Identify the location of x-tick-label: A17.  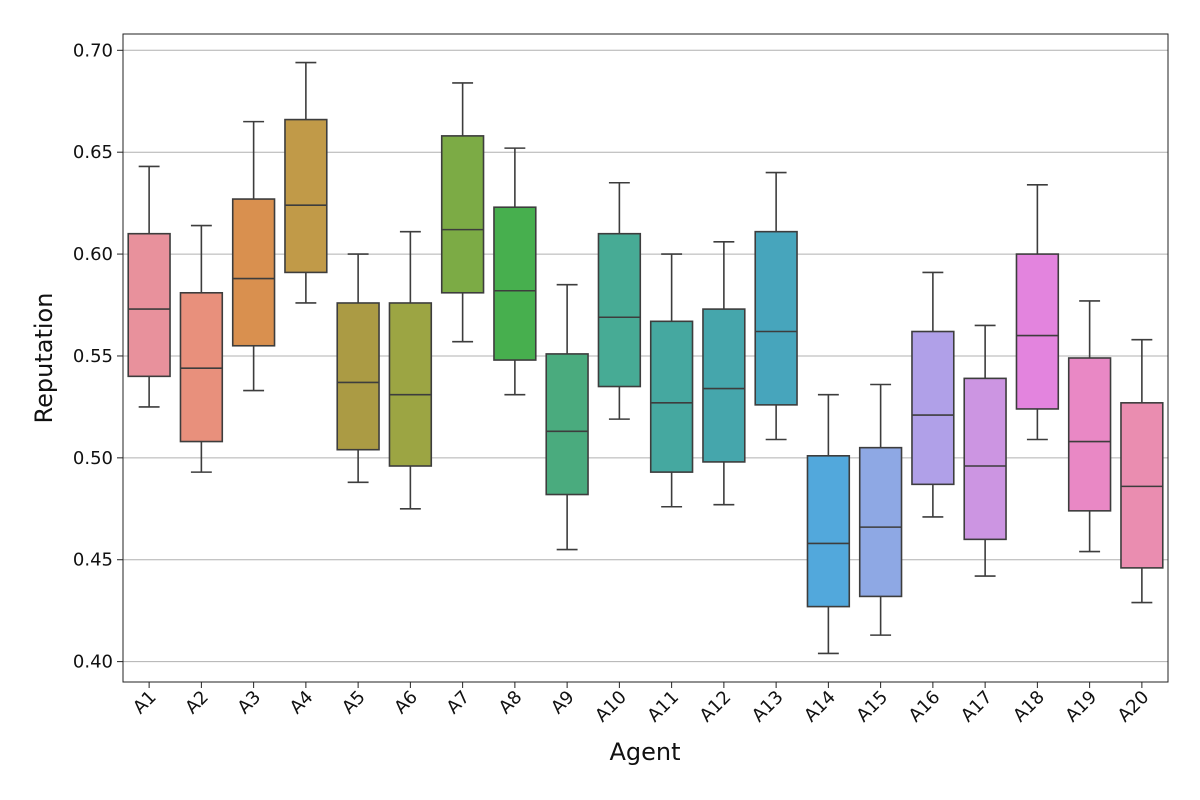
(977, 707).